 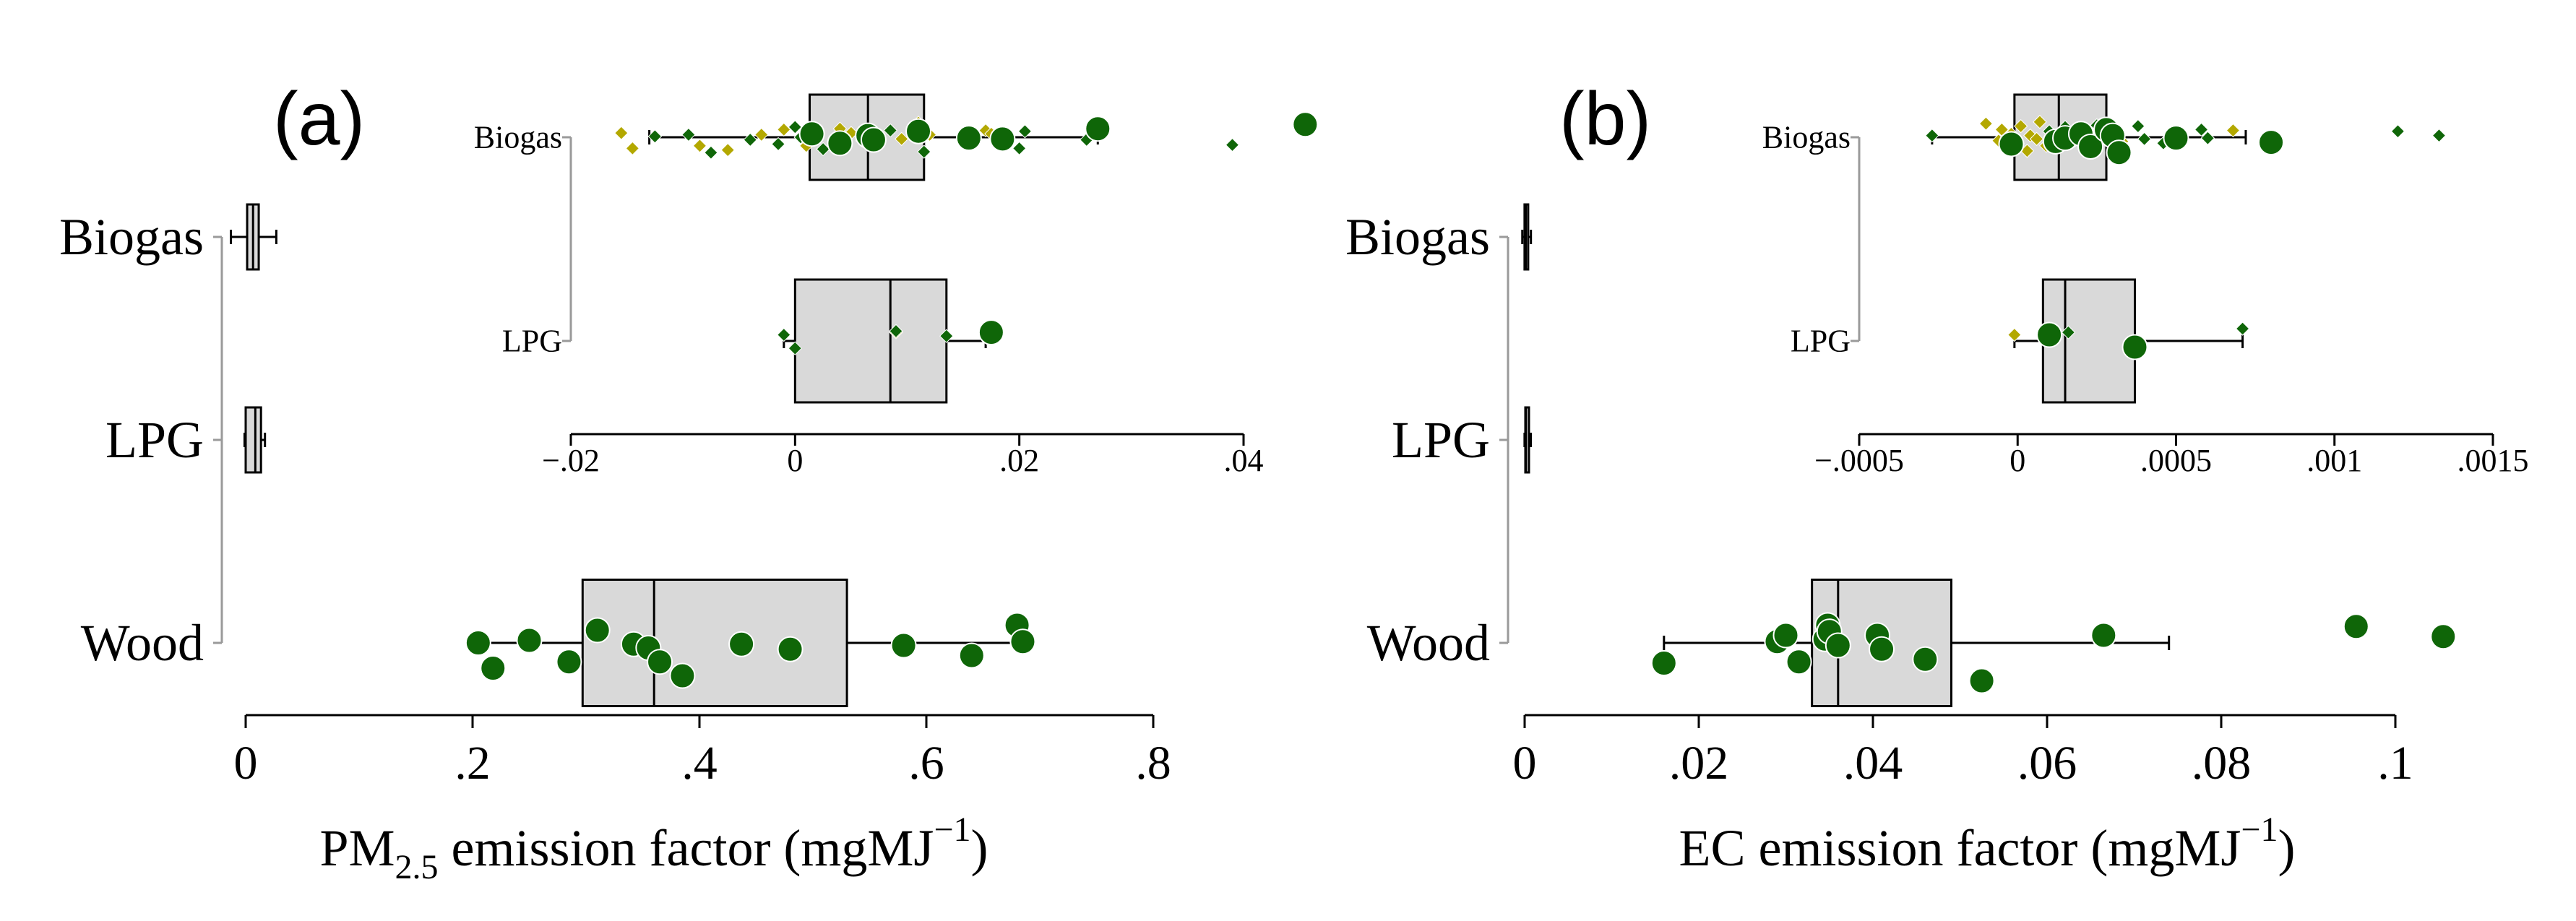 I want to click on panel-a-xlabel-end: ), so click(x=979, y=848).